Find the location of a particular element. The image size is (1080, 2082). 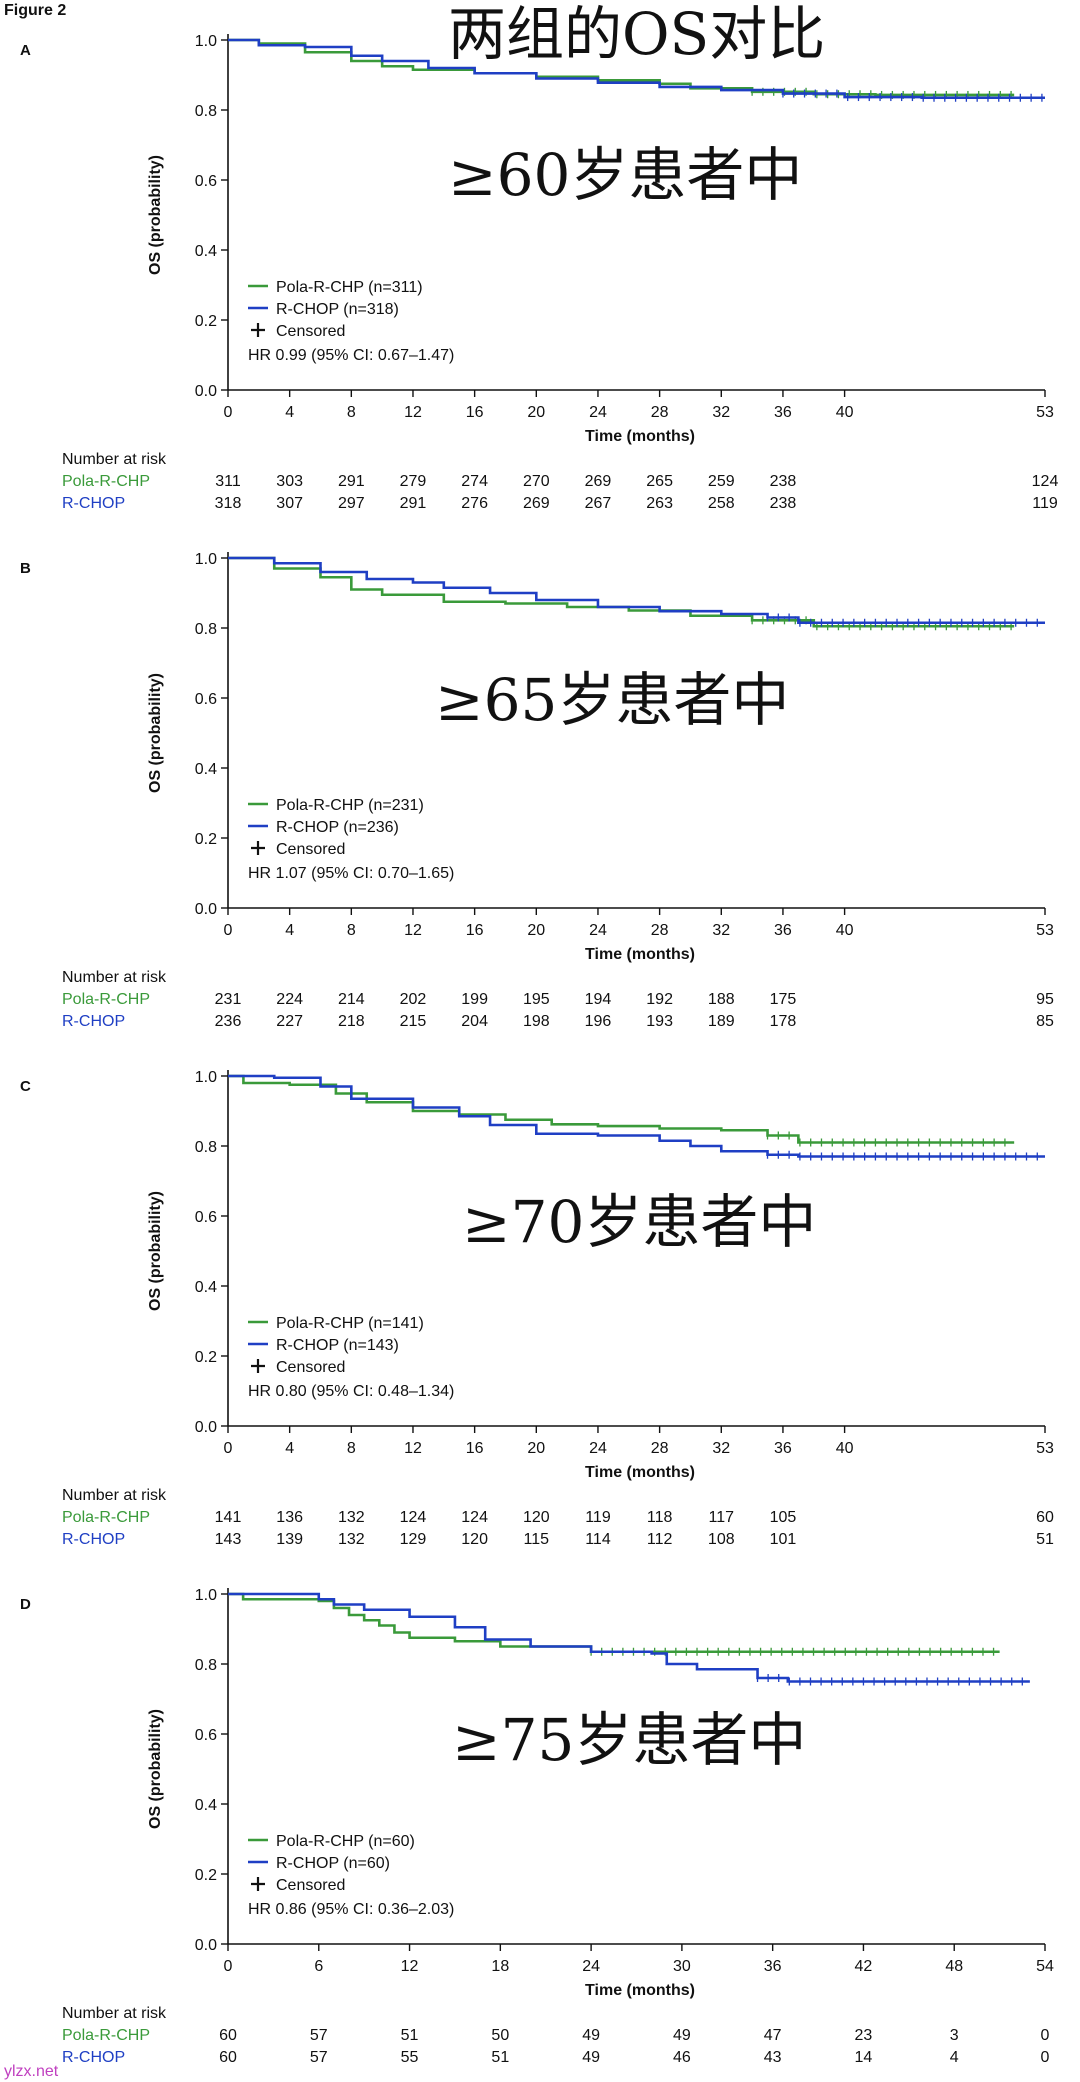

km-curve-pola-r-chp is located at coordinates (621, 592).